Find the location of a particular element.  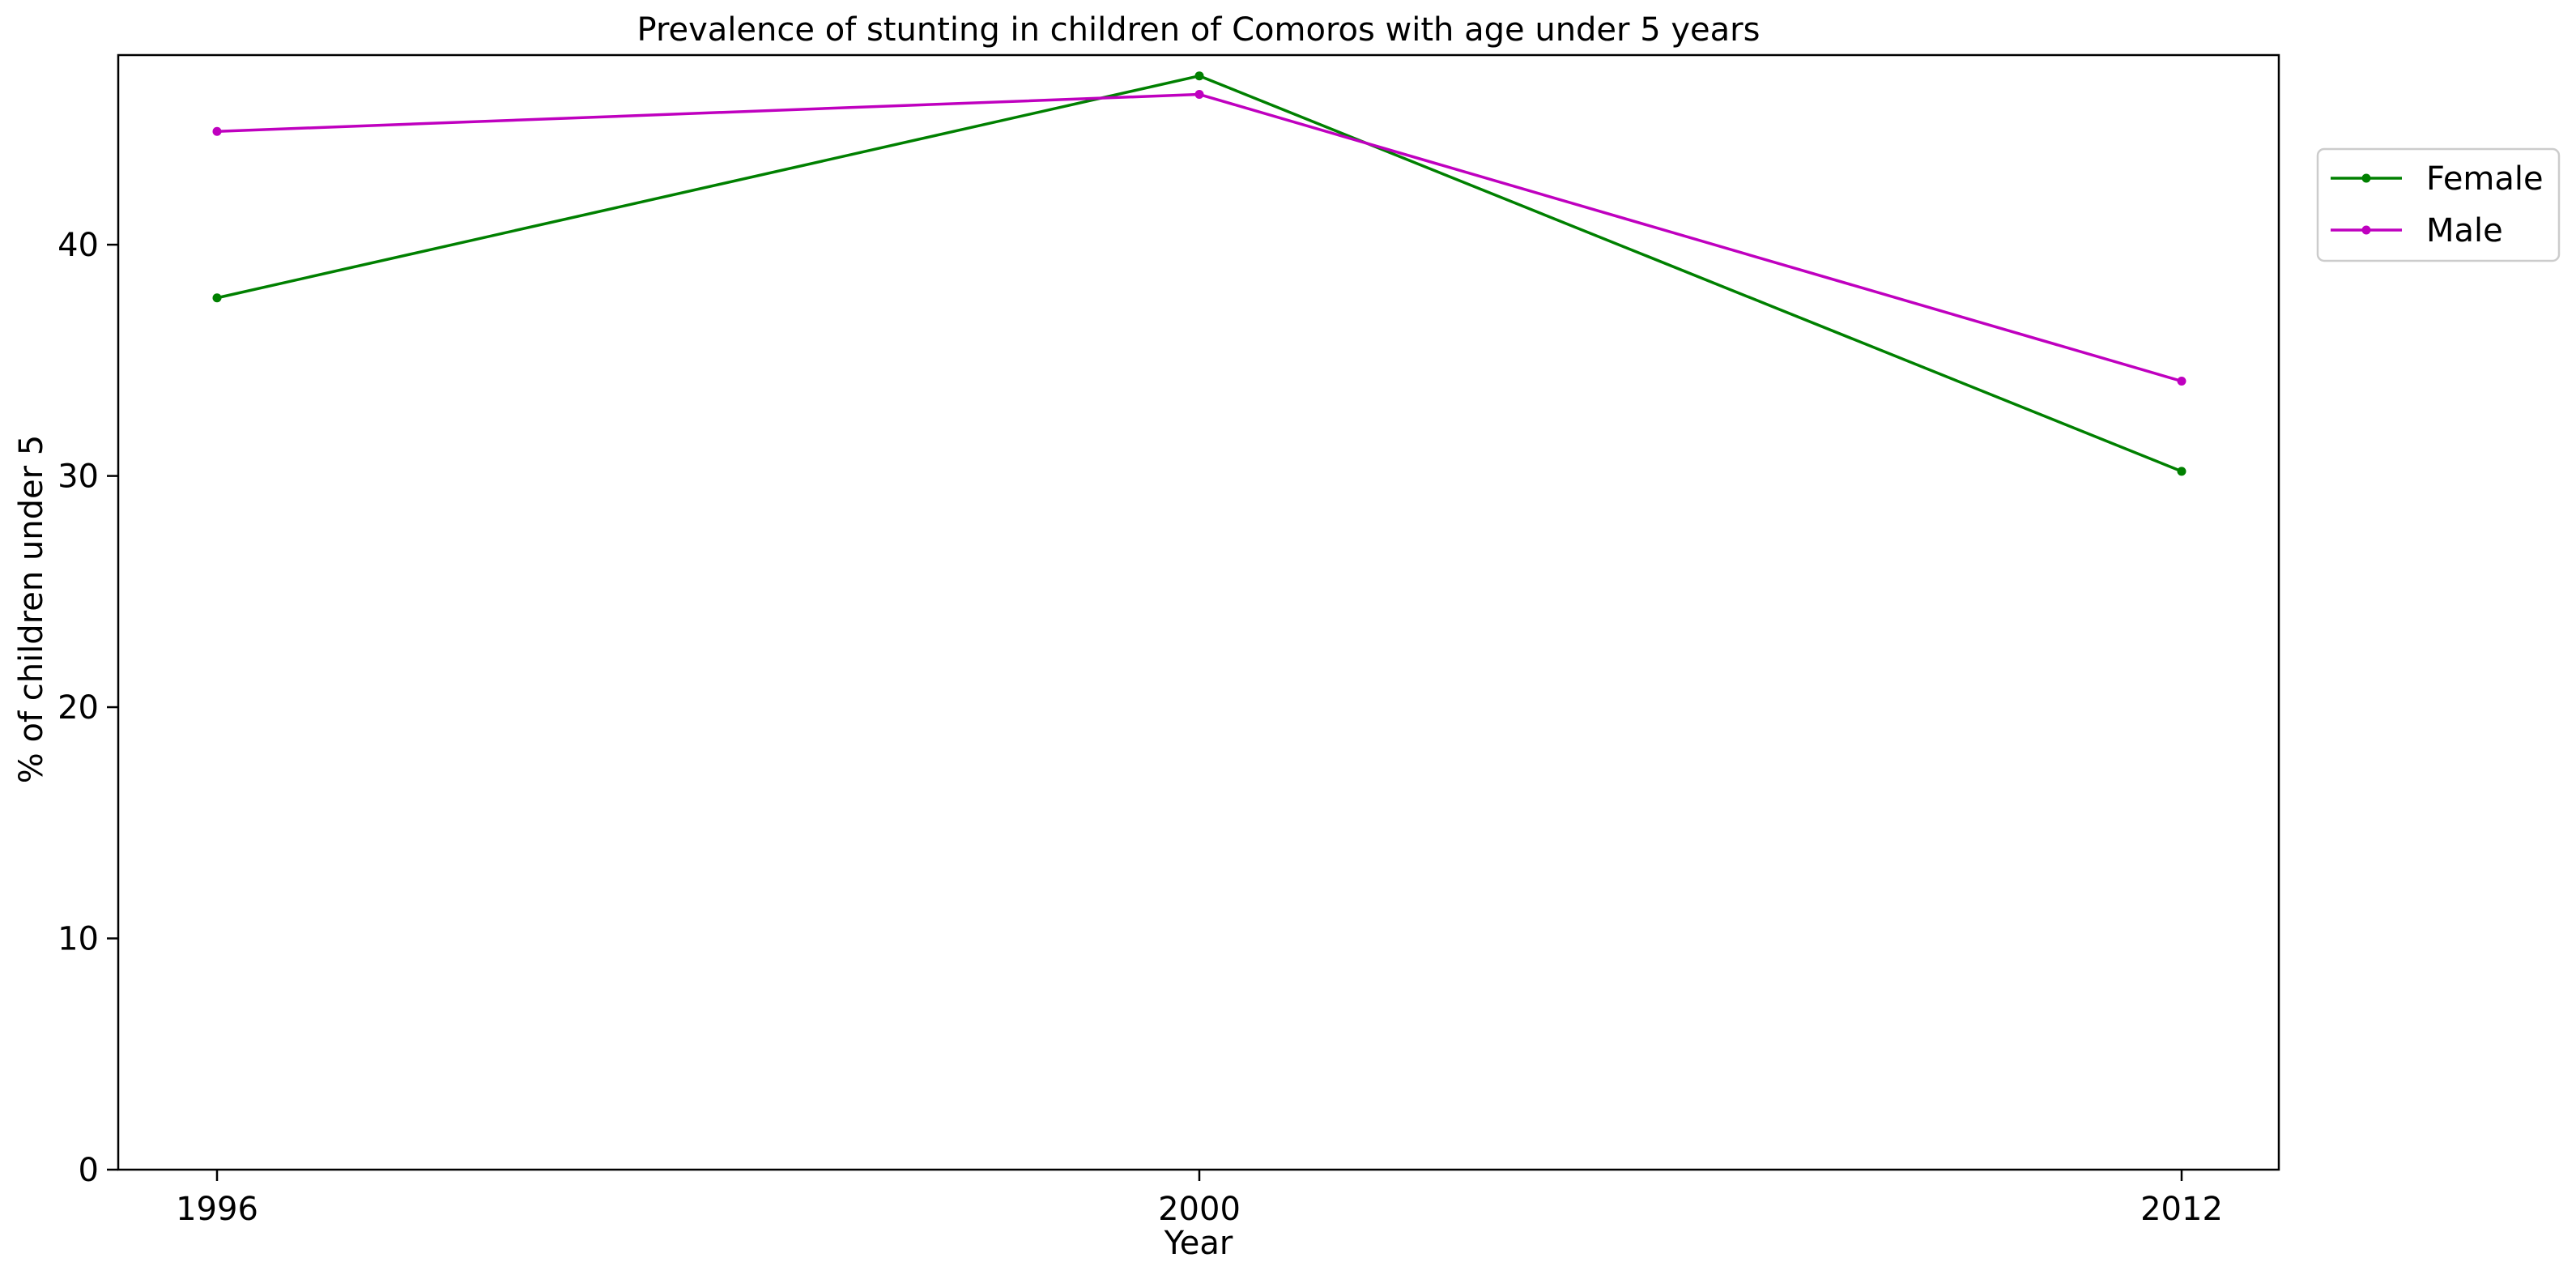

y-tick-label: 20 is located at coordinates (78, 708).